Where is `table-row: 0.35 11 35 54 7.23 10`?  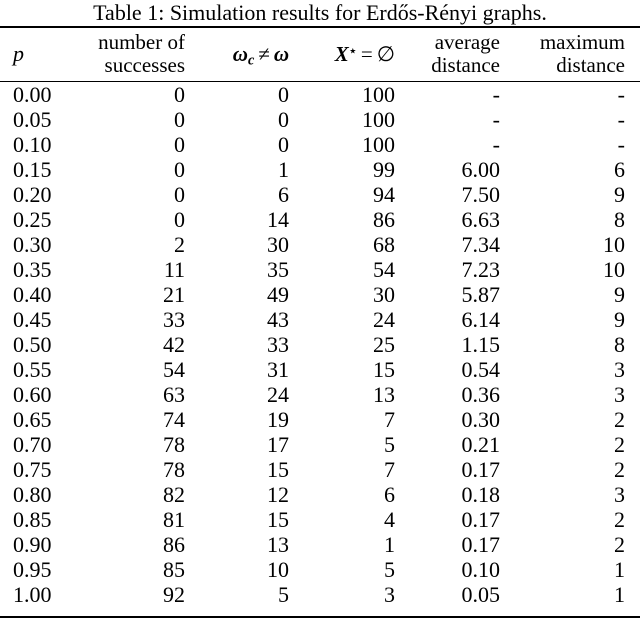
table-row: 0.35 11 35 54 7.23 10 is located at coordinates (320, 269).